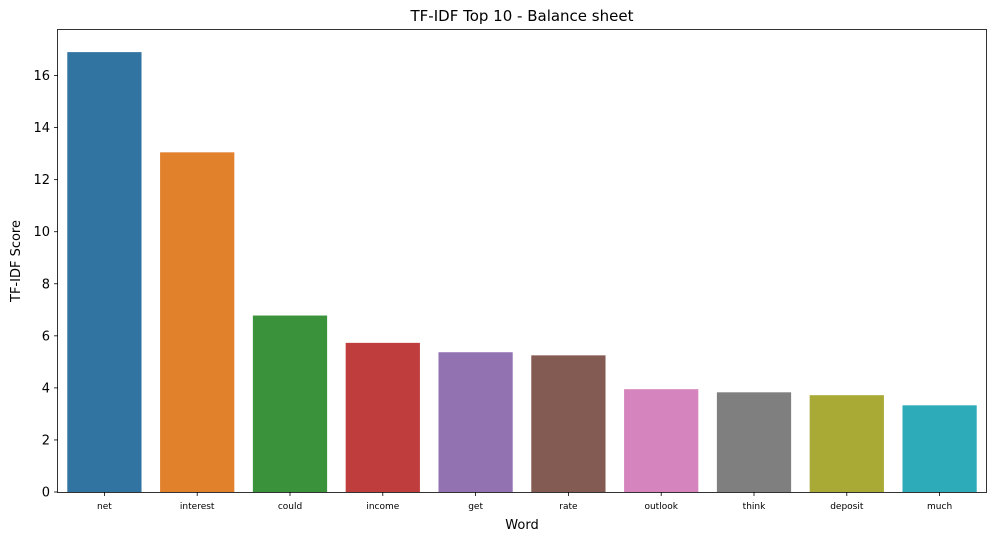 Image resolution: width=1000 pixels, height=541 pixels. I want to click on x-tick-label: deposit, so click(847, 507).